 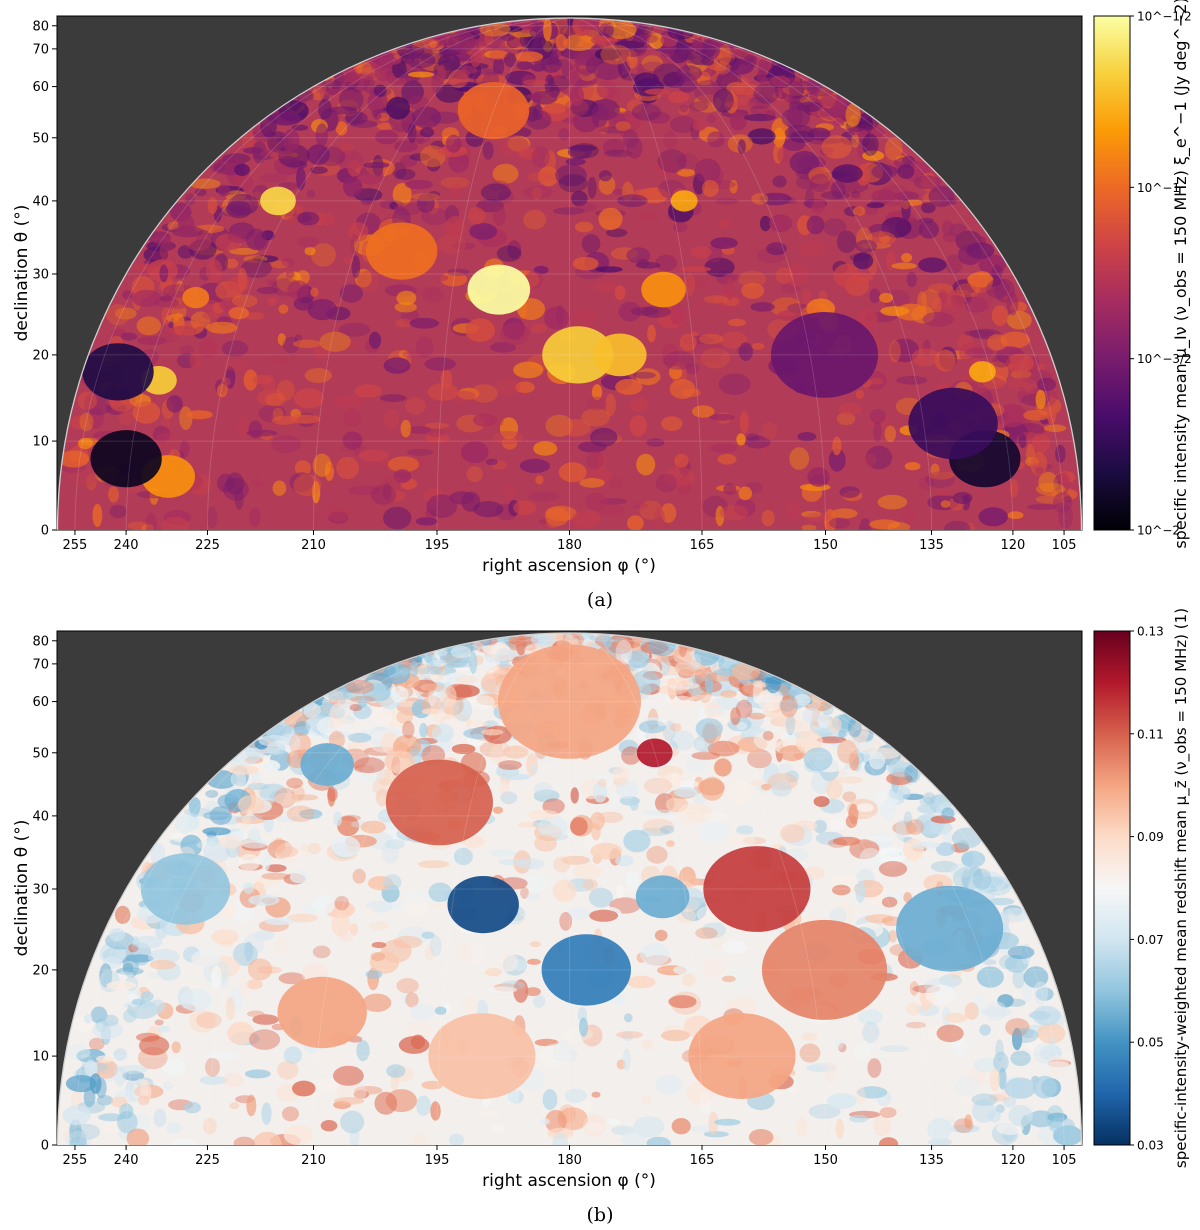 I want to click on x-tick-label: 135, so click(x=931, y=545).